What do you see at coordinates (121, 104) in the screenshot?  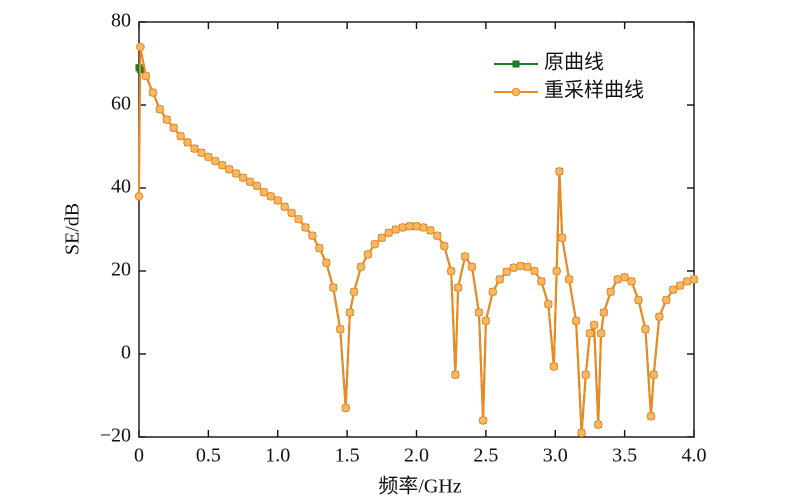 I see `y-tick-label: 60` at bounding box center [121, 104].